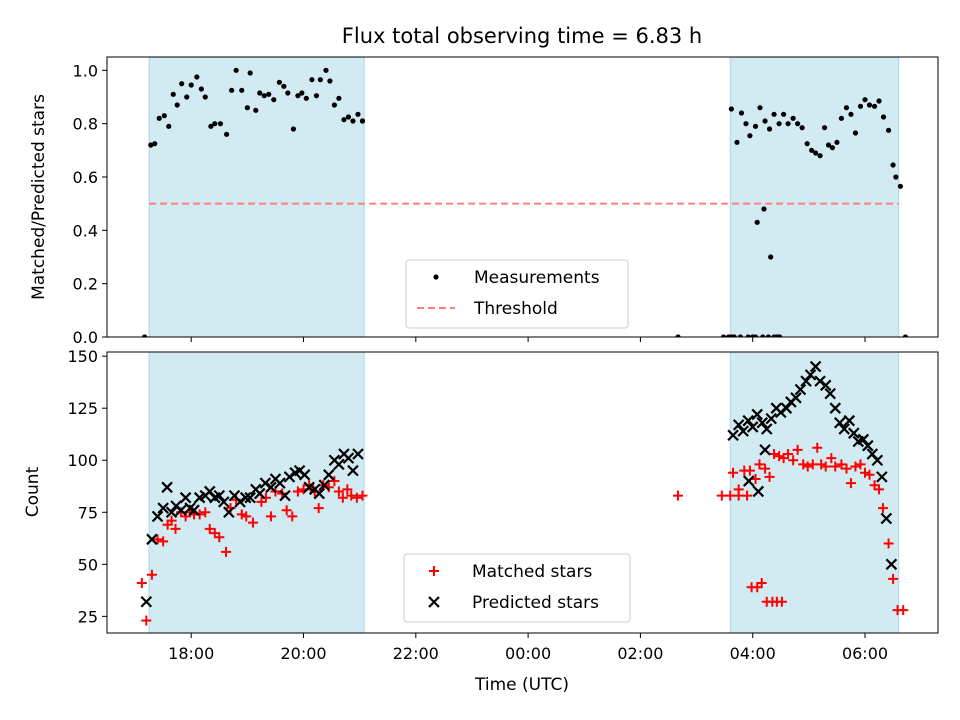 The height and width of the screenshot is (720, 960). What do you see at coordinates (865, 653) in the screenshot?
I see `x-tick-label: 06:00` at bounding box center [865, 653].